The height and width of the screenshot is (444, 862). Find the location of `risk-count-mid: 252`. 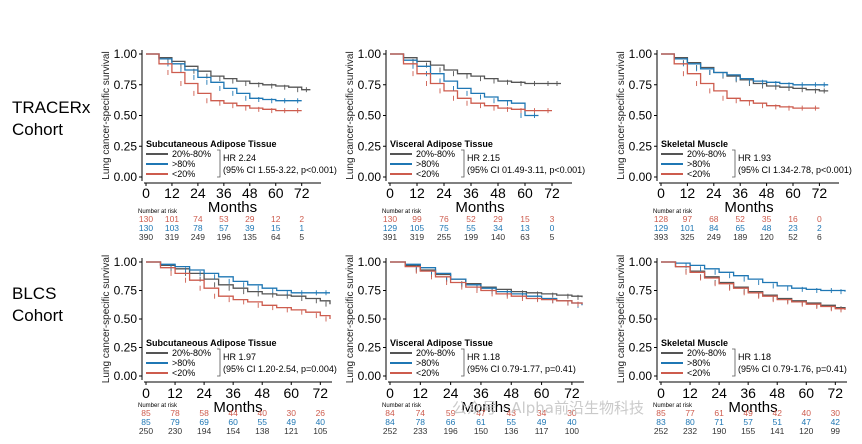

risk-count-mid: 252 is located at coordinates (661, 431).